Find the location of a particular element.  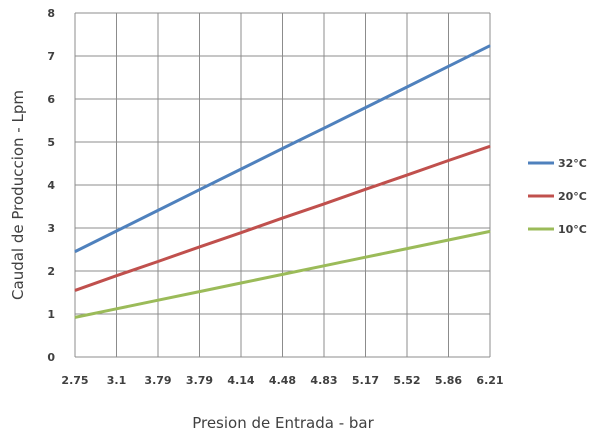

x-tick-label: 4.48 is located at coordinates (282, 380).